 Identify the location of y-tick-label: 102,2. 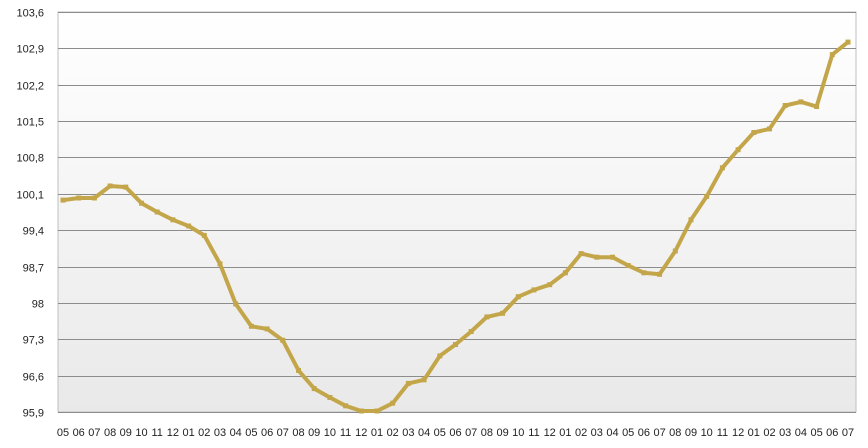
(30, 87).